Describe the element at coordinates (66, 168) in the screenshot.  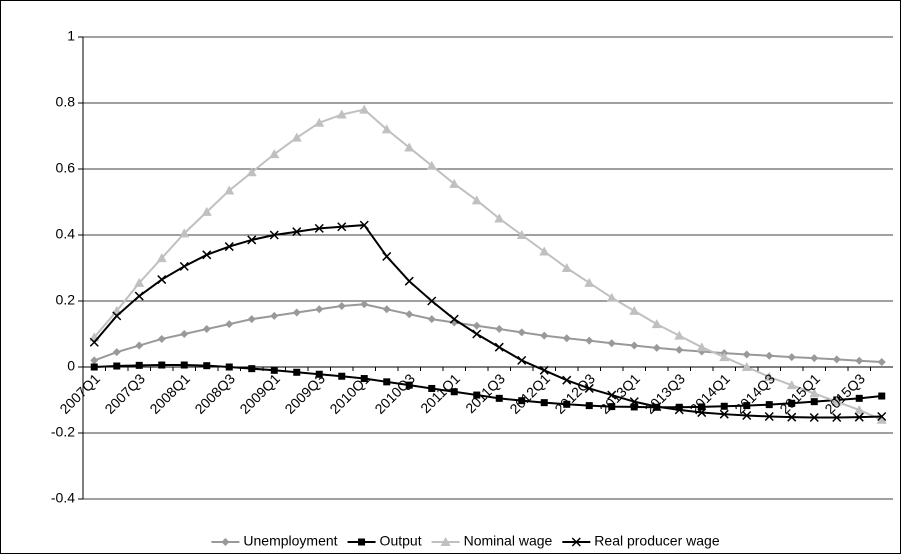
I see `y-tick-label: 0.6` at that location.